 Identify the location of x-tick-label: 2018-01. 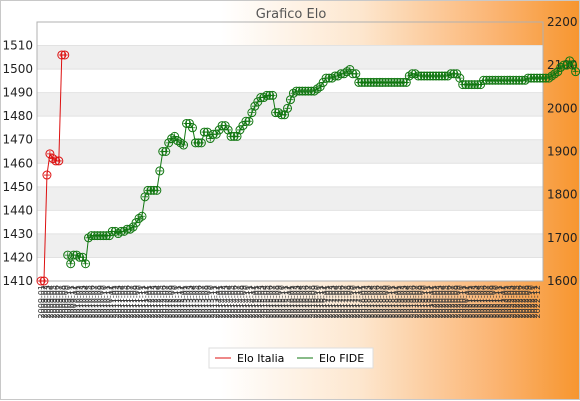
(362, 301).